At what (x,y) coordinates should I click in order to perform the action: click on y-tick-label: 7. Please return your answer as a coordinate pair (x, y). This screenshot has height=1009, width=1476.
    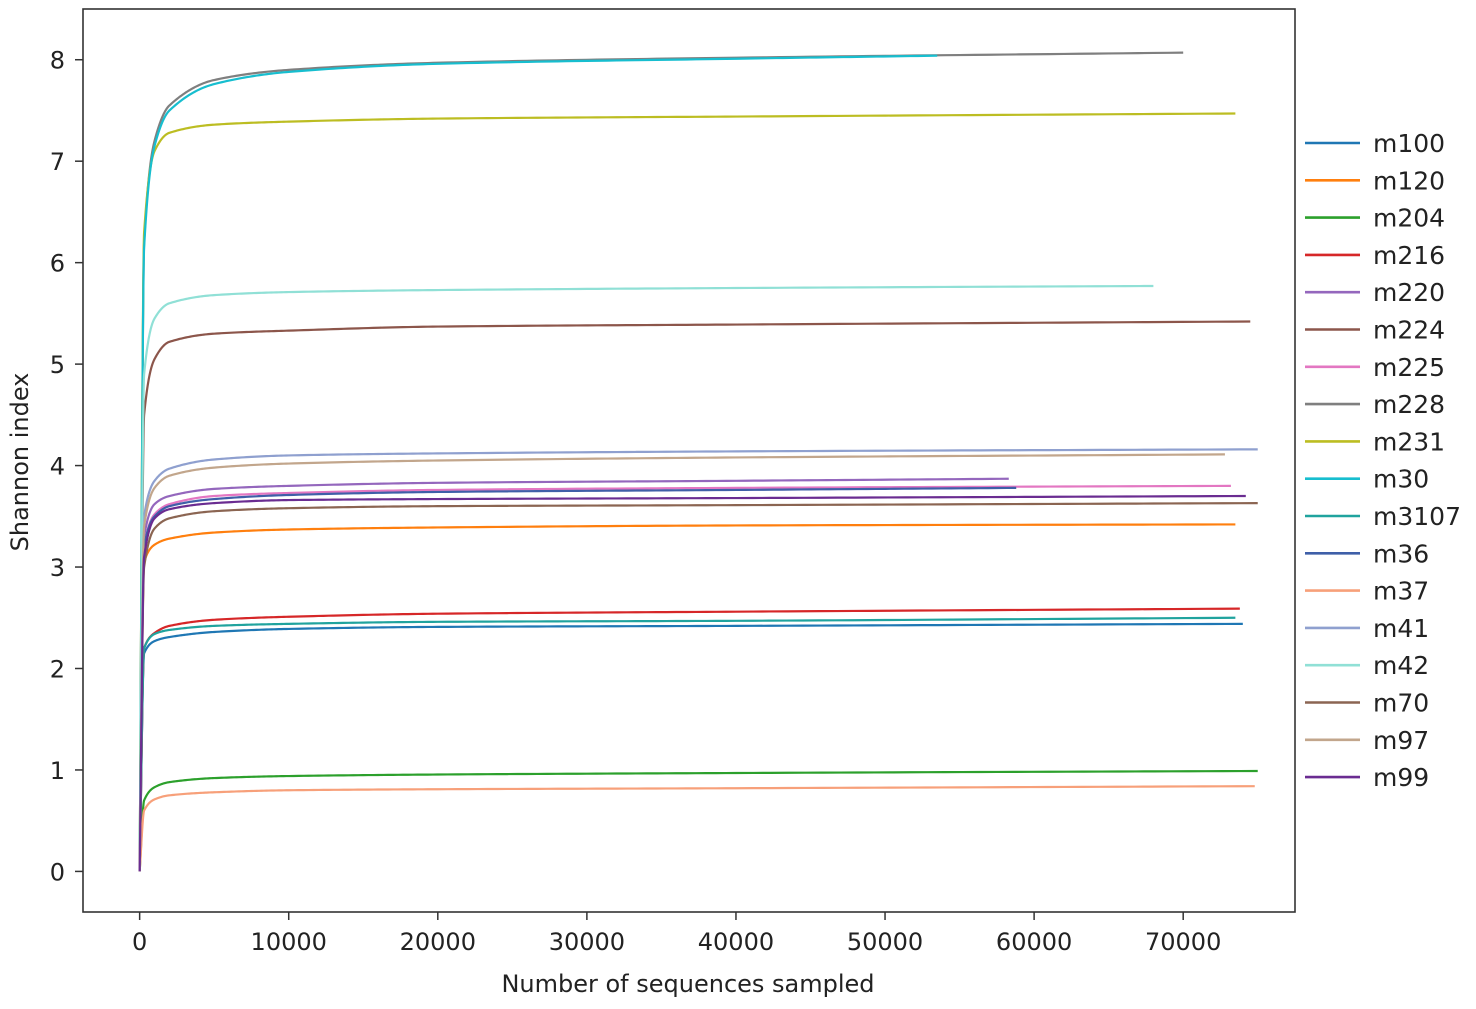
    Looking at the image, I should click on (57, 162).